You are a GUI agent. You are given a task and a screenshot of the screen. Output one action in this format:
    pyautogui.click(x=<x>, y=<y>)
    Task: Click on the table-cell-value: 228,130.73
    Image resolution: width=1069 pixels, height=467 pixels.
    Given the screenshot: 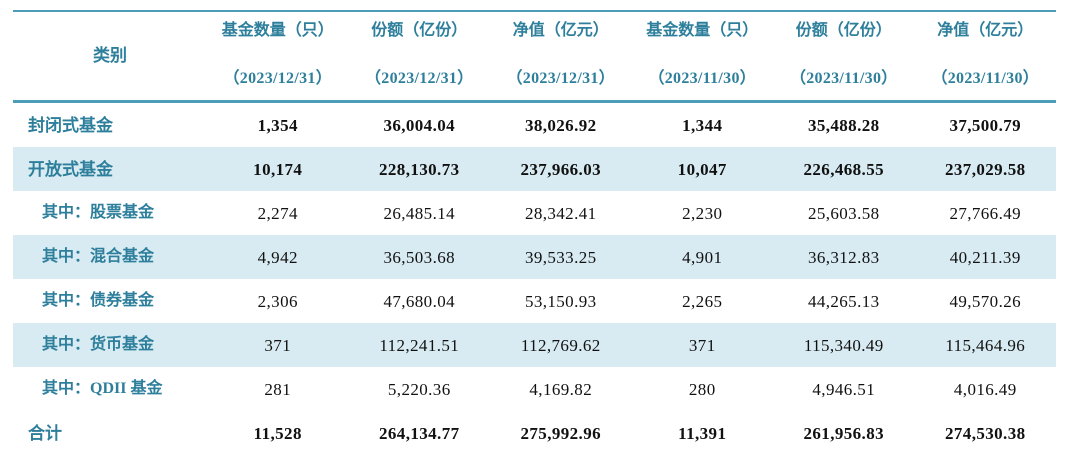 What is the action you would take?
    pyautogui.click(x=419, y=169)
    